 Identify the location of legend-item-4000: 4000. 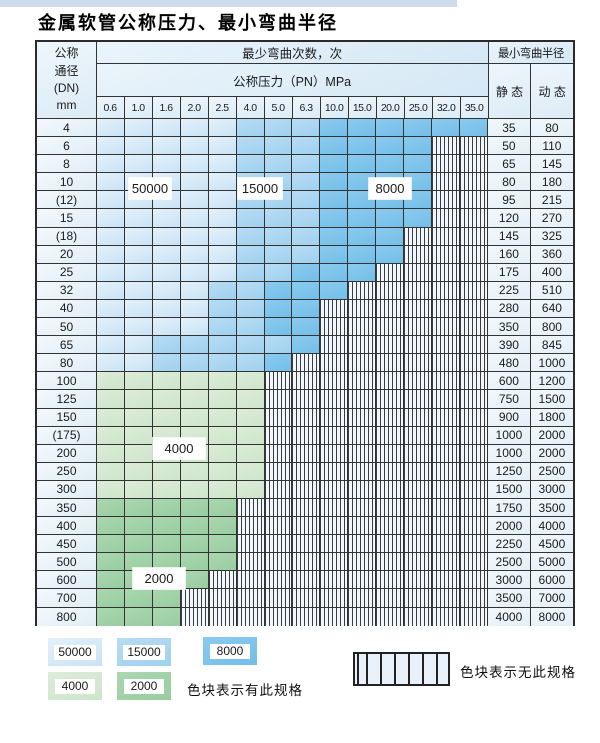
(75, 686).